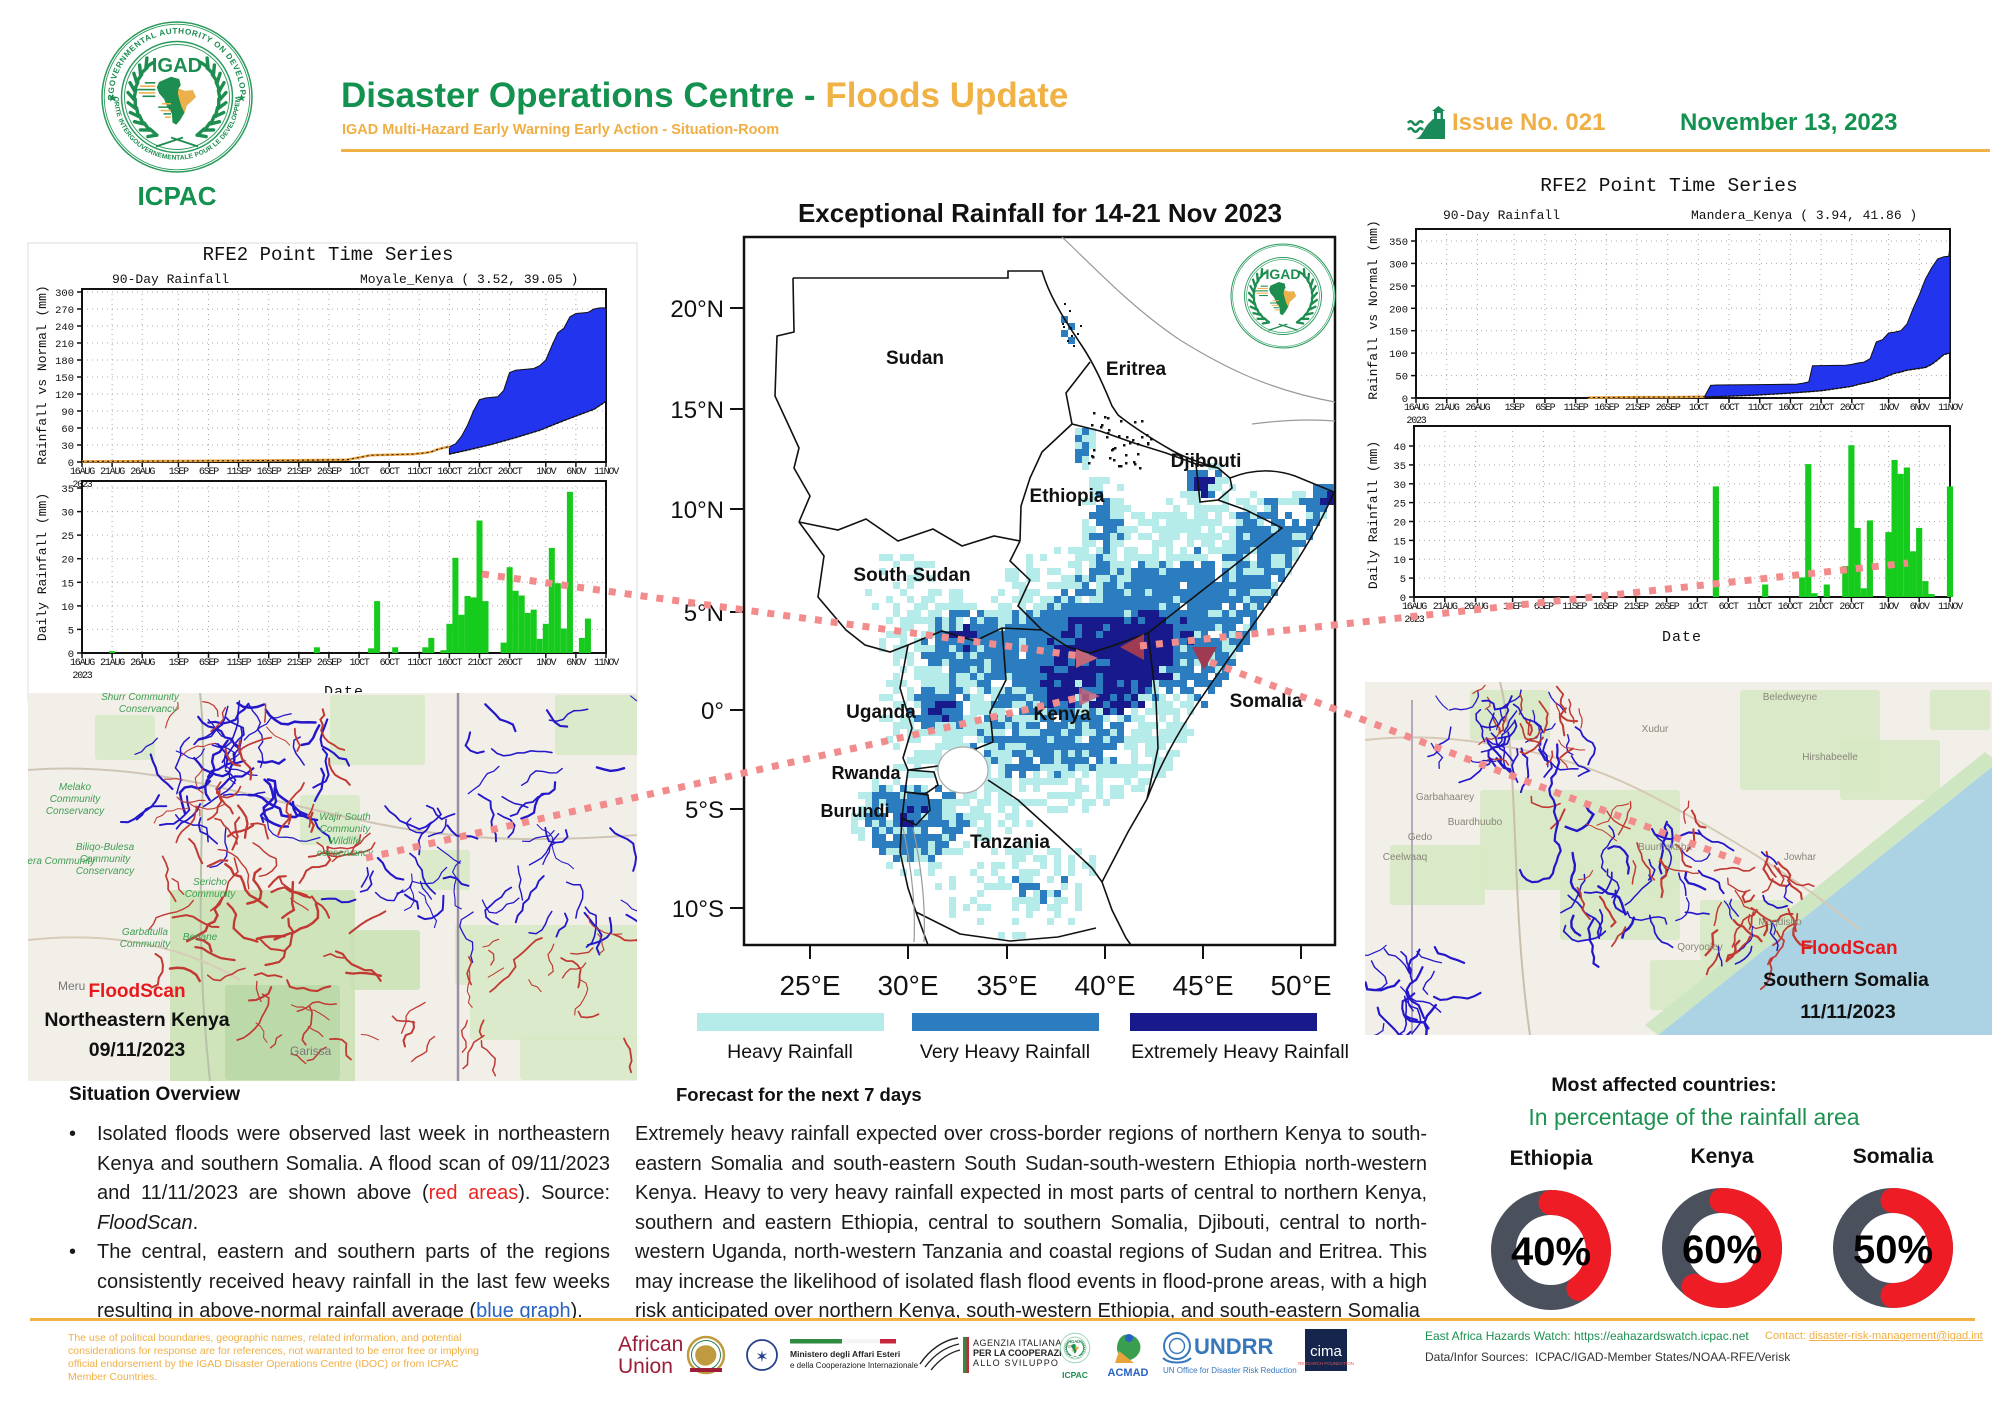 This screenshot has width=2000, height=1414. What do you see at coordinates (1398, 310) in the screenshot?
I see `svg-text: 200` at bounding box center [1398, 310].